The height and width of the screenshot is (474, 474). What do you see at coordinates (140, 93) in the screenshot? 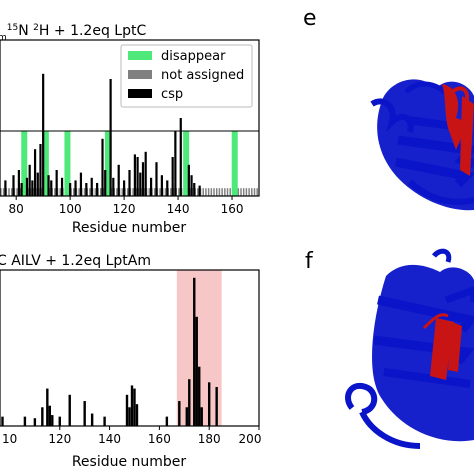
I see `legend-swatch-csp` at bounding box center [140, 93].